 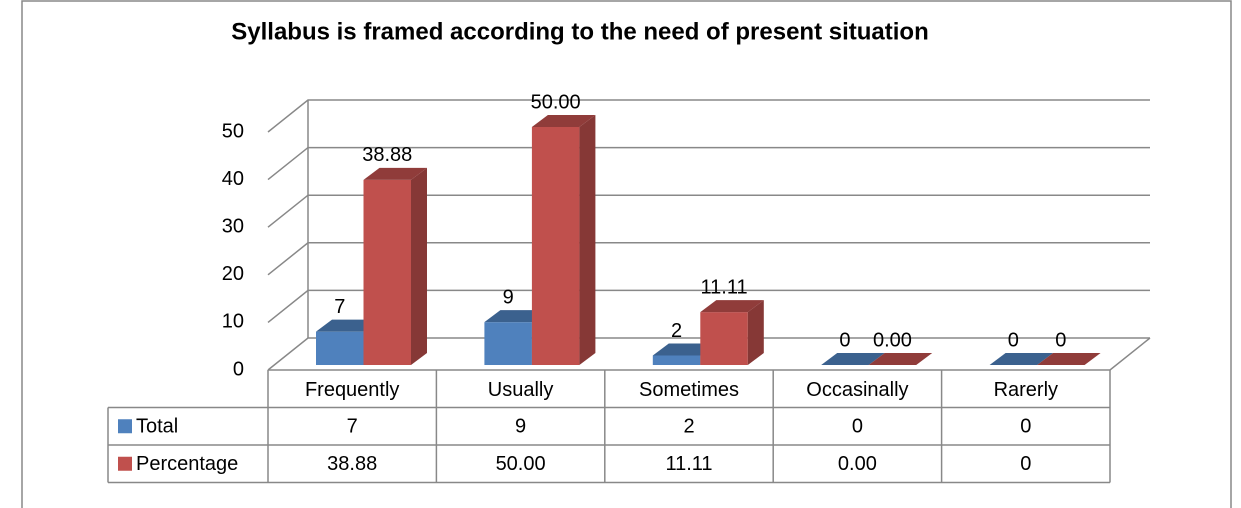 I want to click on data-label: 2, so click(x=676, y=331).